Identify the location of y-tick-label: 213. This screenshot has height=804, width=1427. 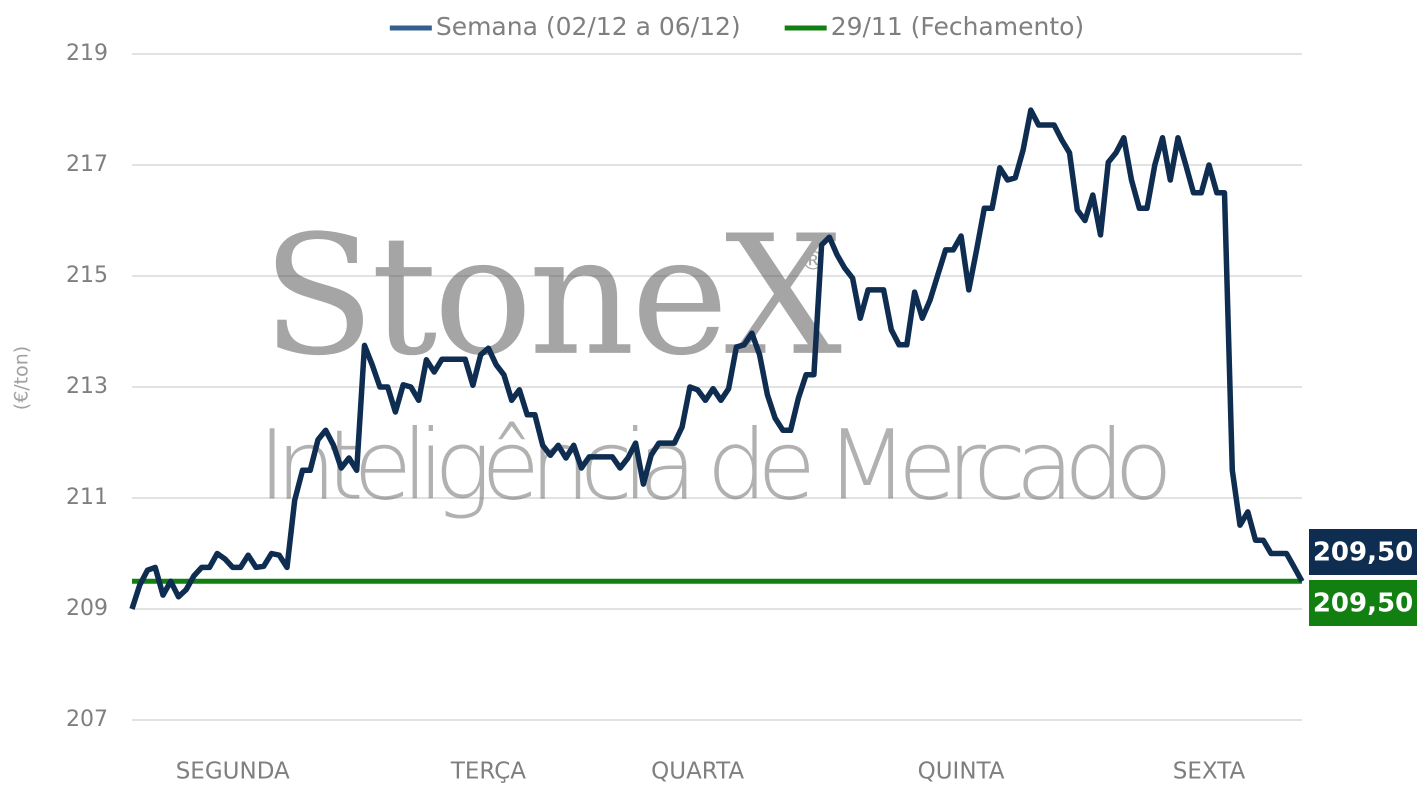
(87, 386).